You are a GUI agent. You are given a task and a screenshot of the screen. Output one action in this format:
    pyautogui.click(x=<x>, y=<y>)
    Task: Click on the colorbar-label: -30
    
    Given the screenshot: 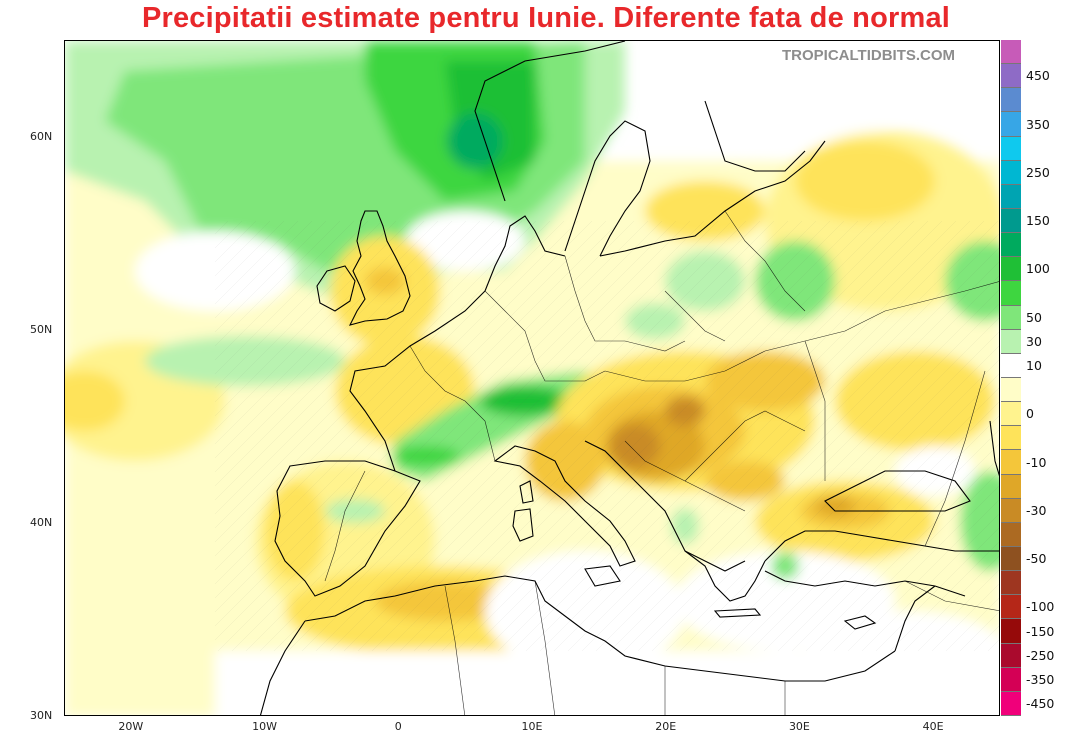 What is the action you would take?
    pyautogui.click(x=1036, y=510)
    